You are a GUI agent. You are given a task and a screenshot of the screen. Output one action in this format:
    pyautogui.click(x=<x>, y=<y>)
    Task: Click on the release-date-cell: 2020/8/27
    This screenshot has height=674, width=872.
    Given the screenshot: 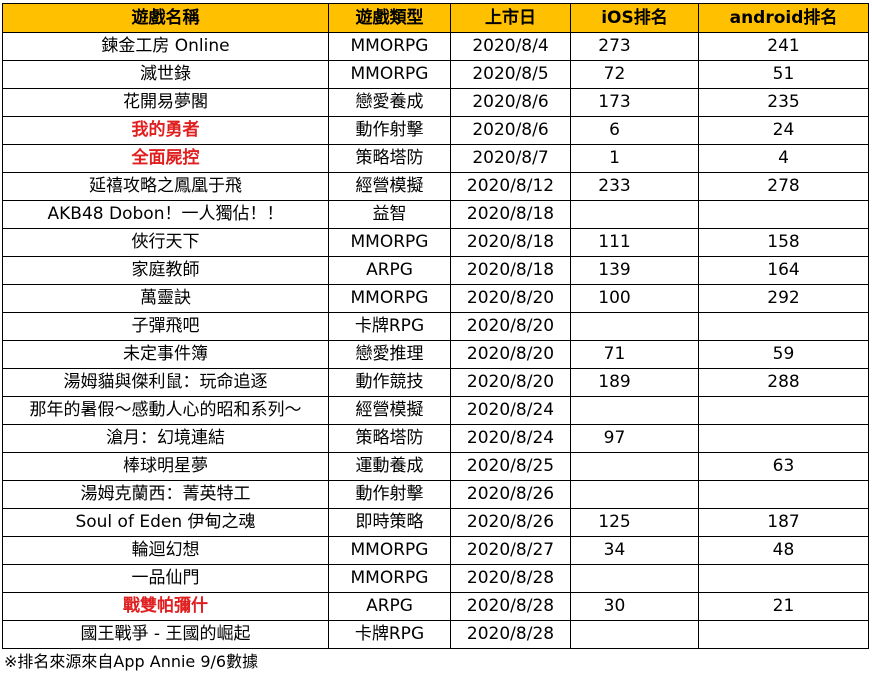 What is the action you would take?
    pyautogui.click(x=510, y=550)
    